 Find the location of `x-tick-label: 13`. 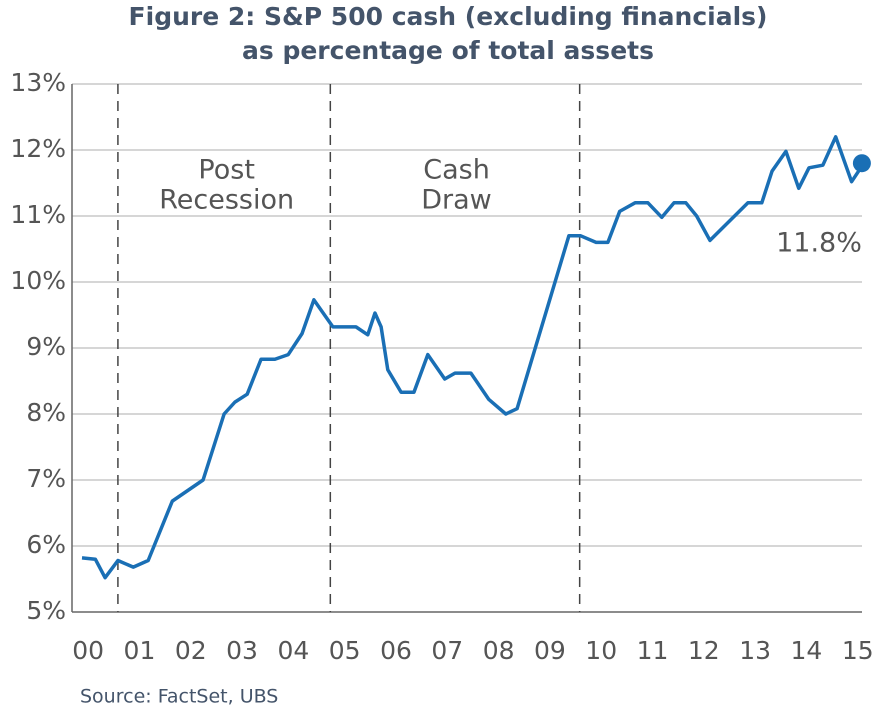

x-tick-label: 13 is located at coordinates (755, 650).